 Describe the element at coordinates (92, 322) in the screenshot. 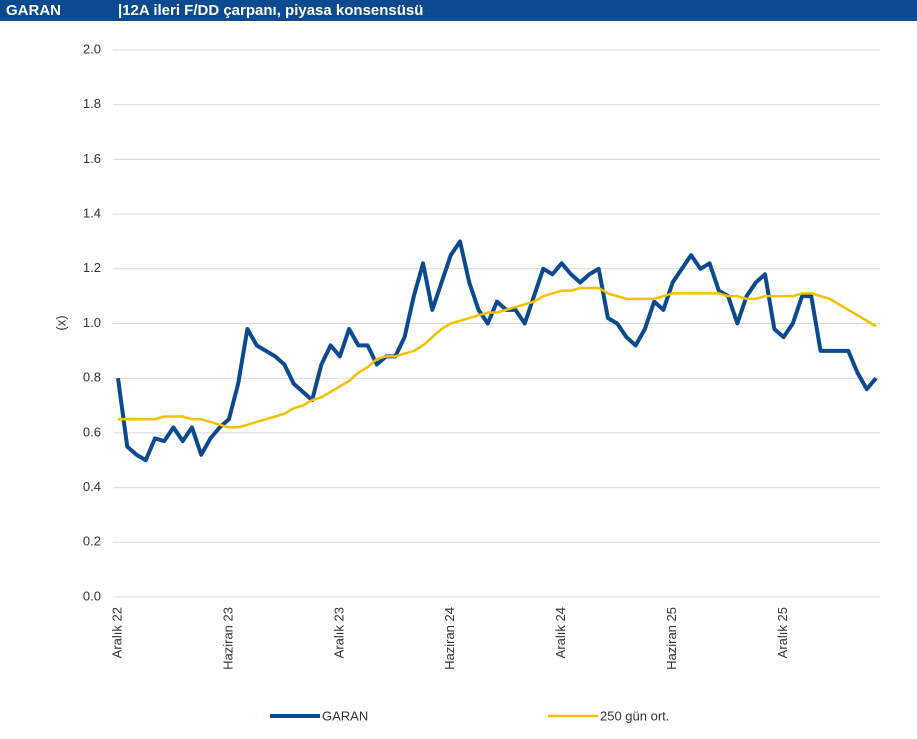

I see `y-tick-label: 1.0` at that location.